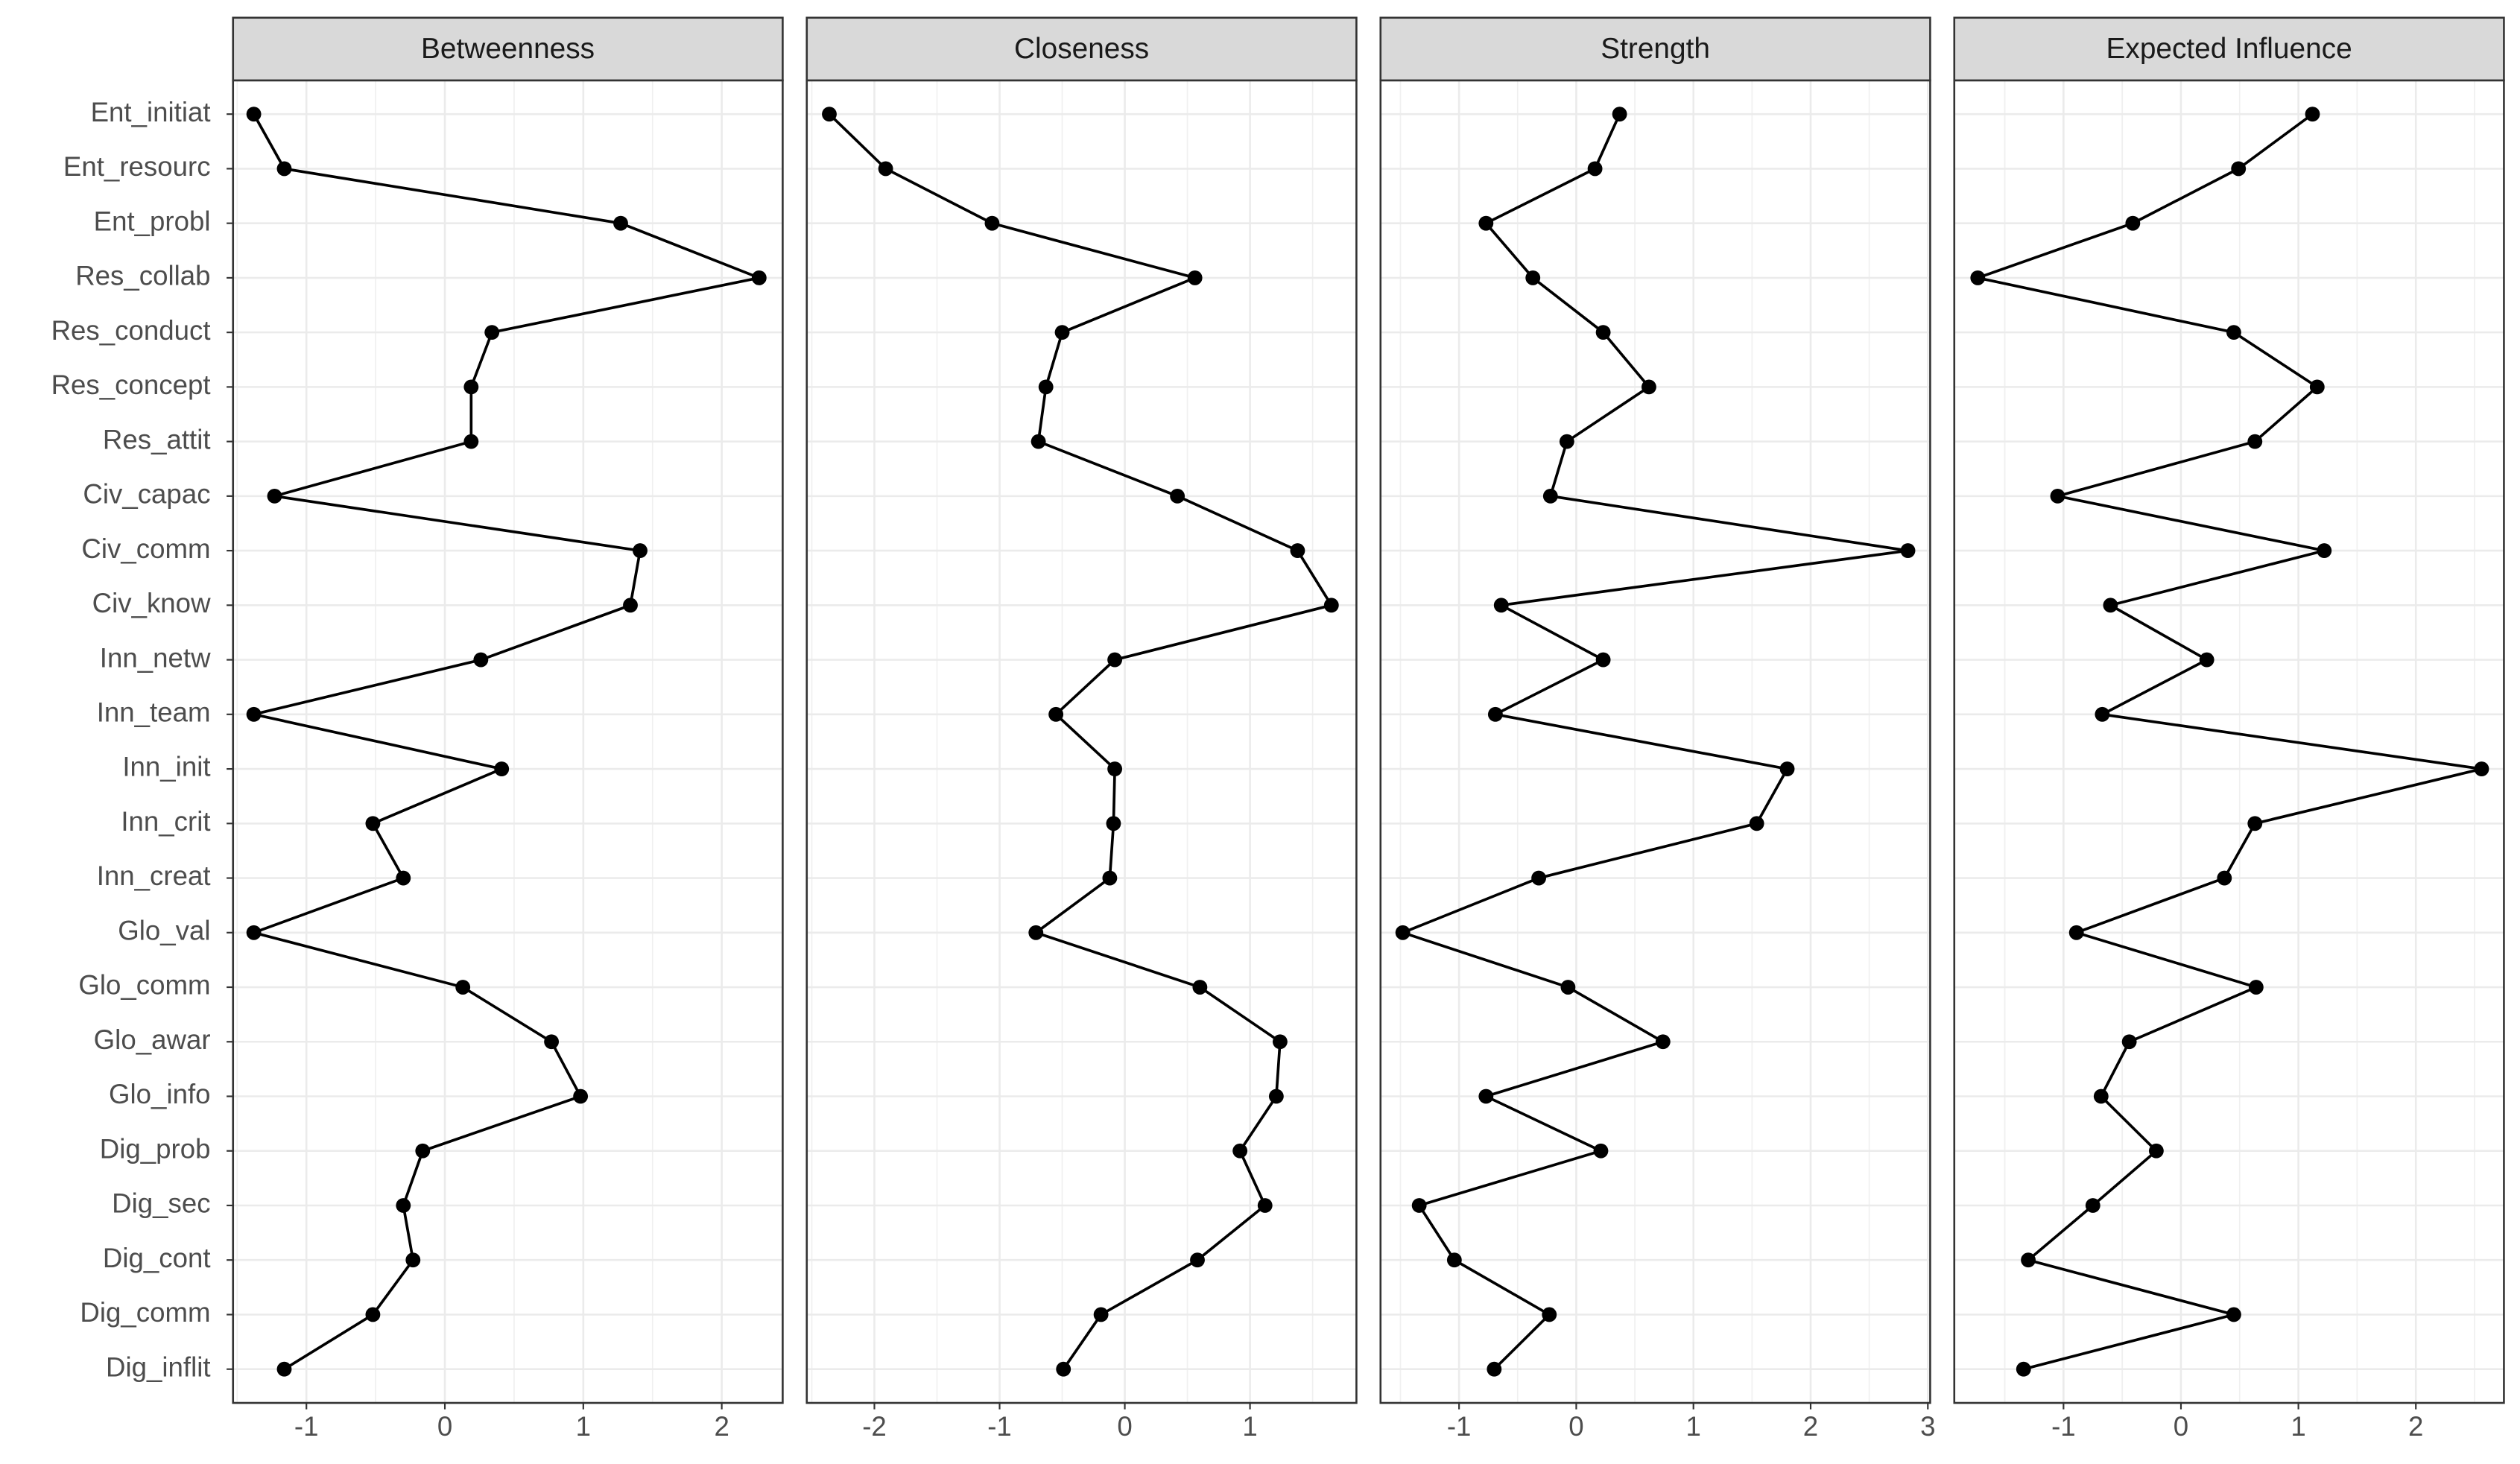 This screenshot has width=2520, height=1464. Describe the element at coordinates (145, 1312) in the screenshot. I see `y-tick-label: Dig_comm` at that location.